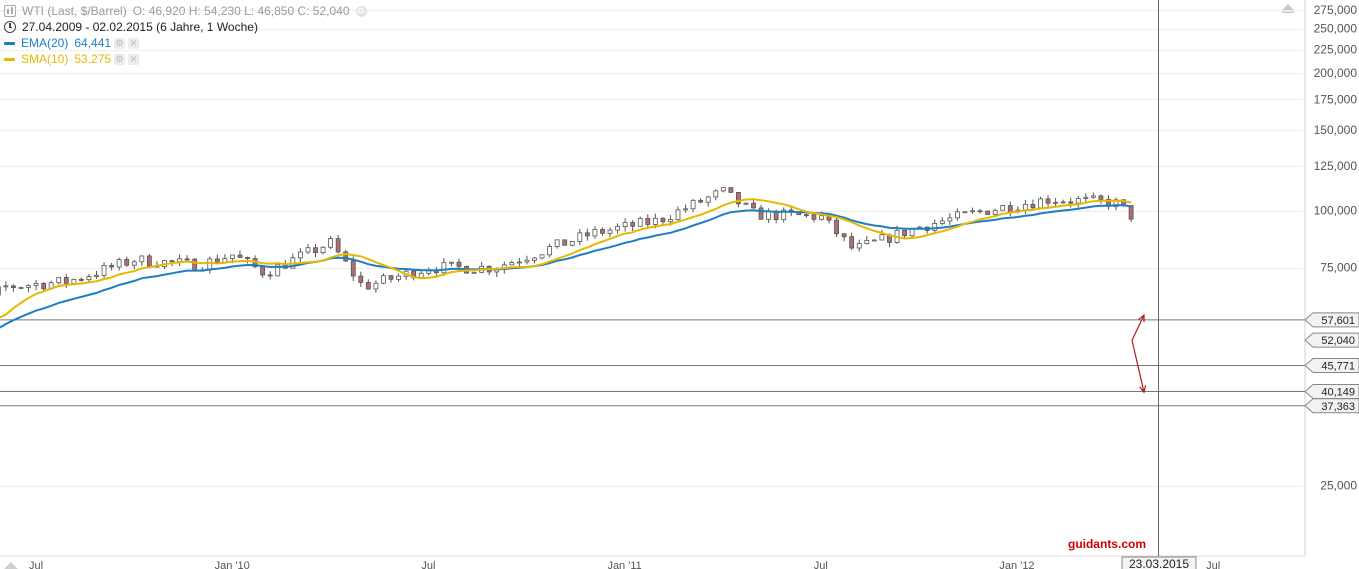 The height and width of the screenshot is (569, 1359). What do you see at coordinates (185, 59) in the screenshot?
I see `legend-sma-row: SMA(10) 53,275 ⚙ ✕` at bounding box center [185, 59].